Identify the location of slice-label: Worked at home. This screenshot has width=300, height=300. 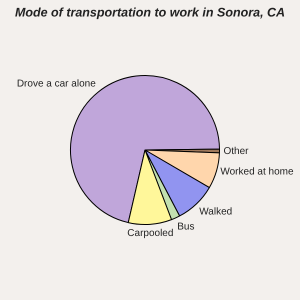
(257, 172).